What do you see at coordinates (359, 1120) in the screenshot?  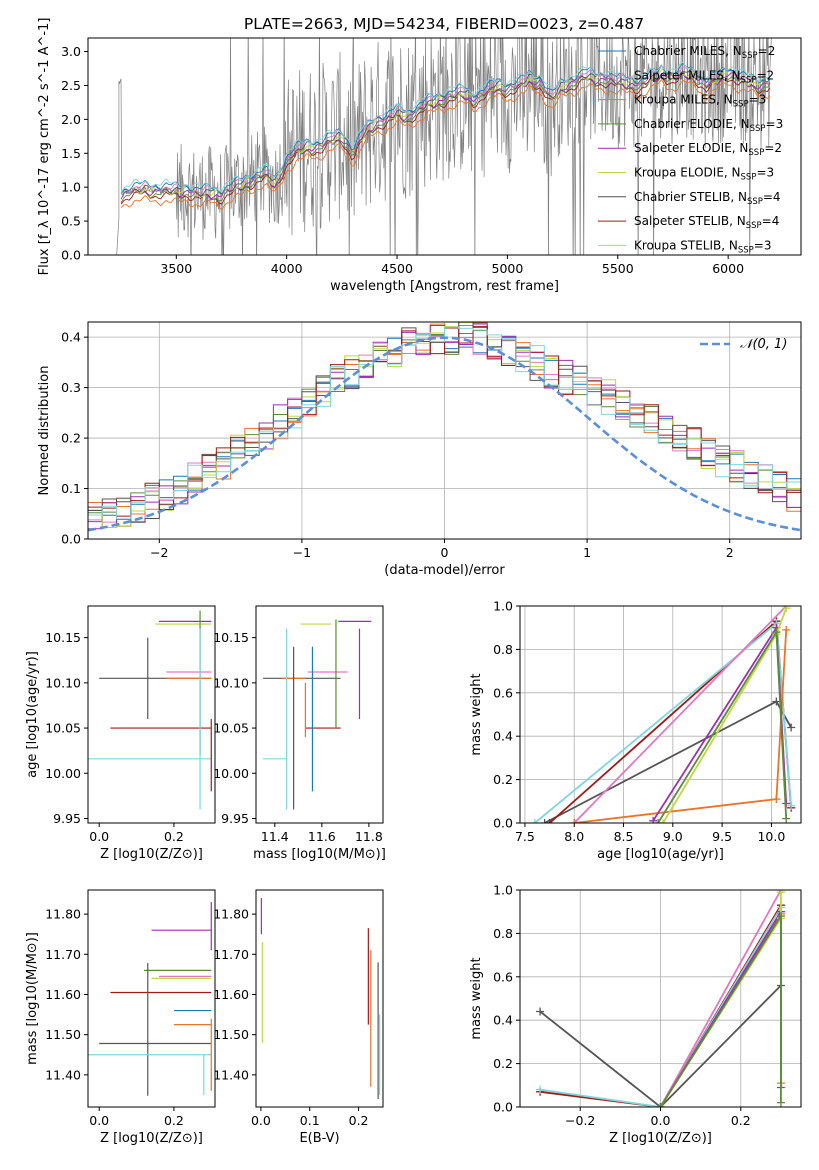 I see `x-tick-label: 0.2` at bounding box center [359, 1120].